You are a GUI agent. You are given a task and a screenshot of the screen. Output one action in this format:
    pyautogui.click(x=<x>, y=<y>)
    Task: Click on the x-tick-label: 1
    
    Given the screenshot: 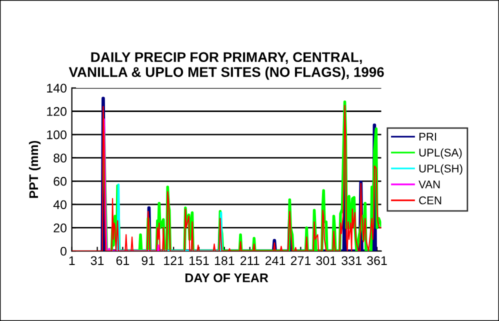 What is the action you would take?
    pyautogui.click(x=72, y=260)
    